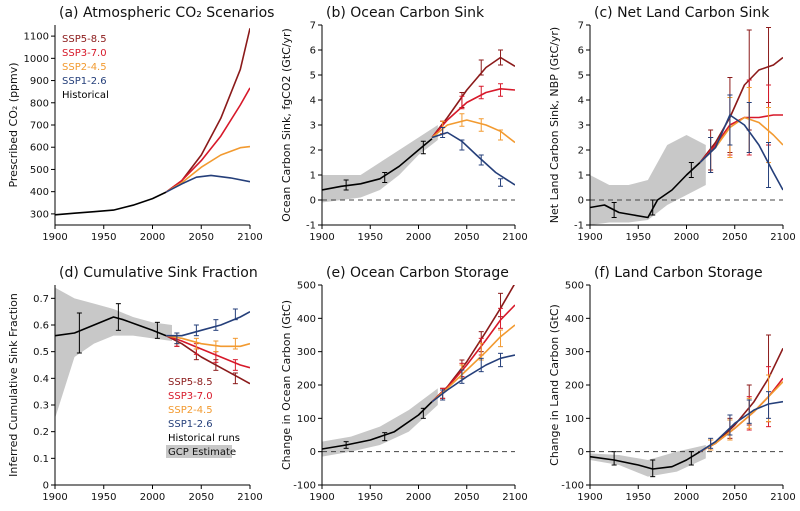 Image resolution: width=800 pixels, height=511 pixels. I want to click on y-tick-label: 0.4, so click(41, 379).